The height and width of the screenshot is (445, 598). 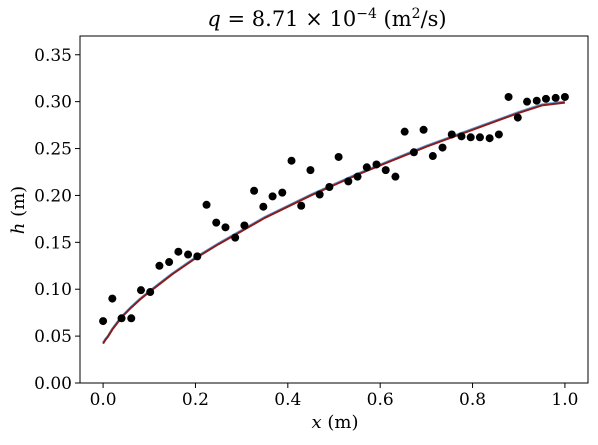 What do you see at coordinates (394, 19) in the screenshot?
I see `title-unit-open: (m` at bounding box center [394, 19].